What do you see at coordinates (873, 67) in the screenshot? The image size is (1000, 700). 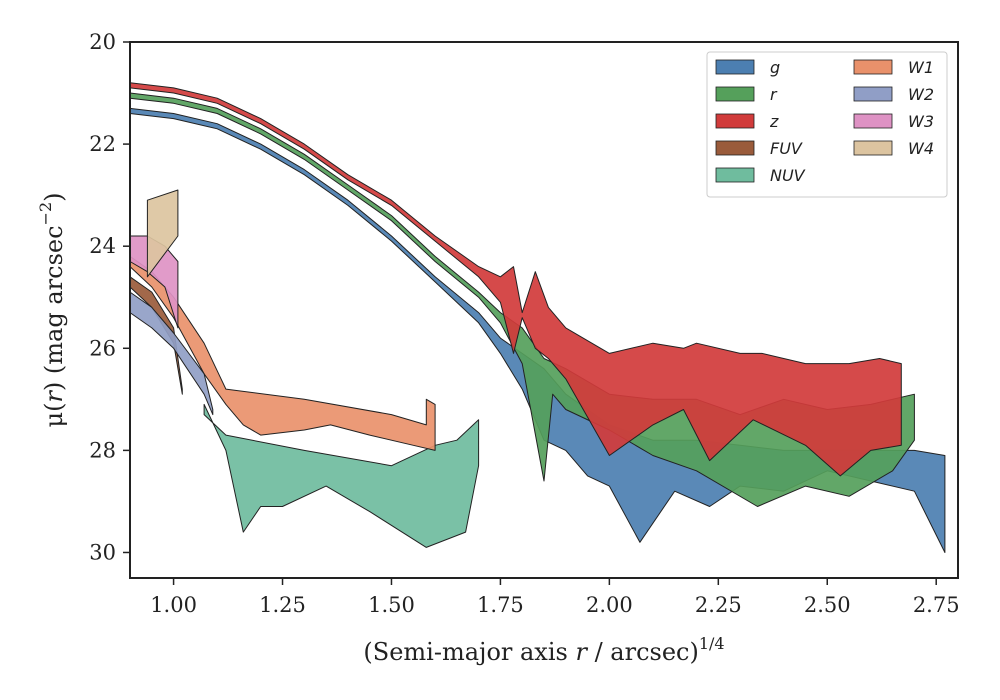 I see `legend-swatch-w1` at bounding box center [873, 67].